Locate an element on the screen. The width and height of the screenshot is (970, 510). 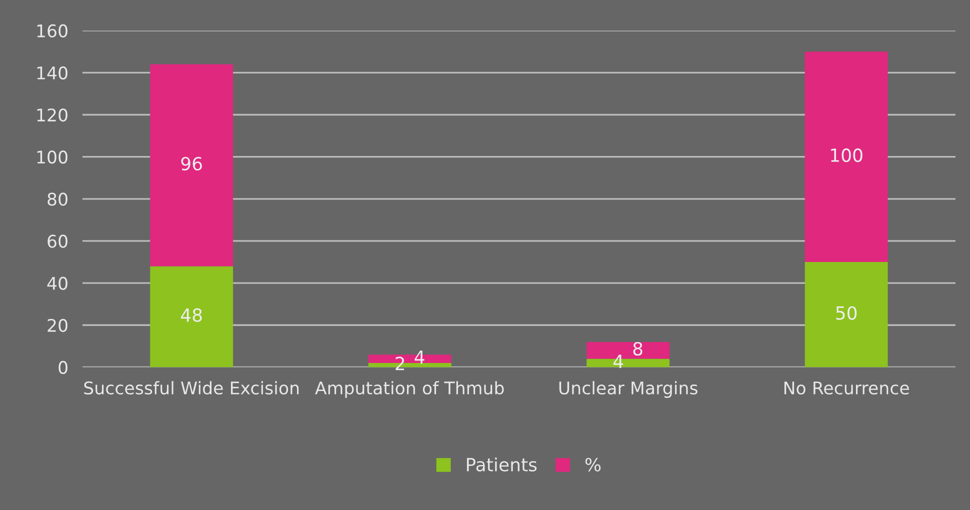
y-tick-label: 40 is located at coordinates (57, 283).